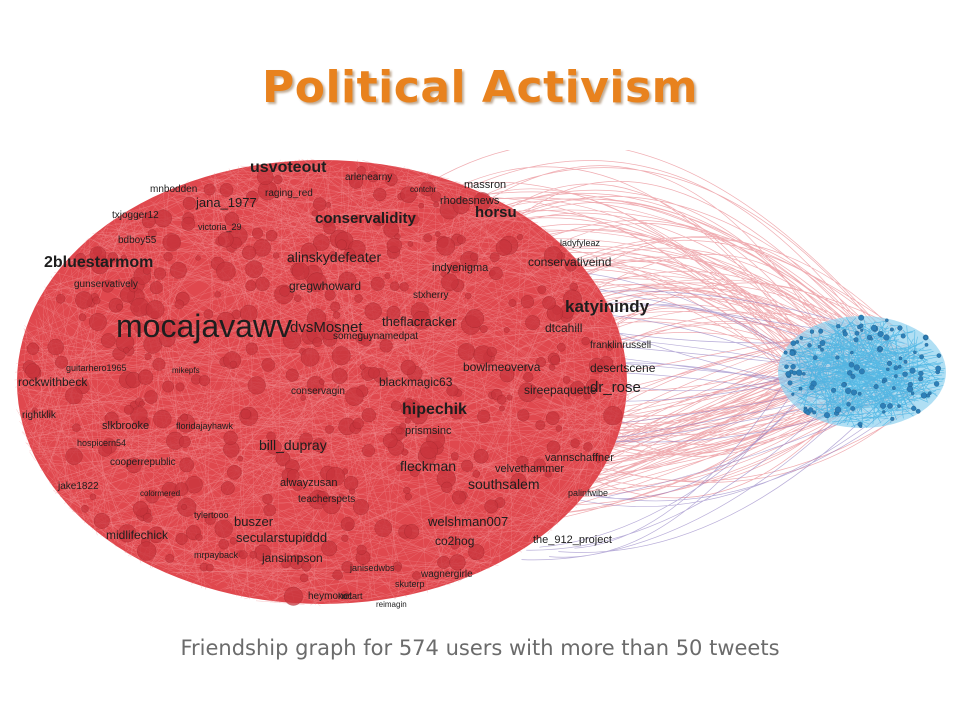  I want to click on node-label: rhodesnews, so click(470, 201).